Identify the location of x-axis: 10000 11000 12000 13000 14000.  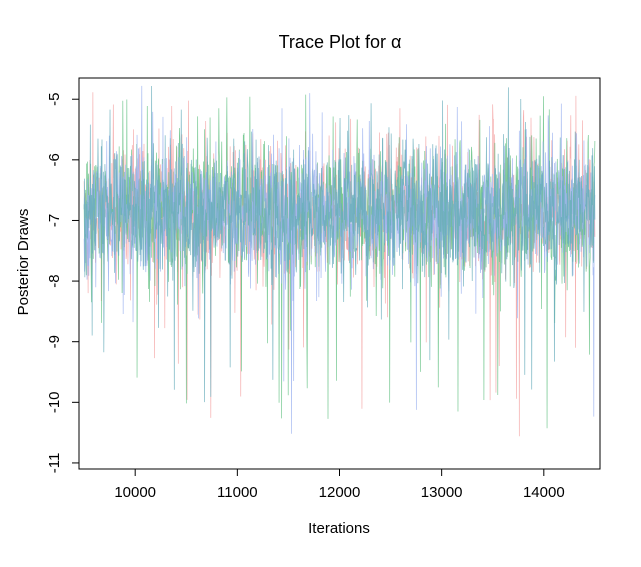
(339, 484).